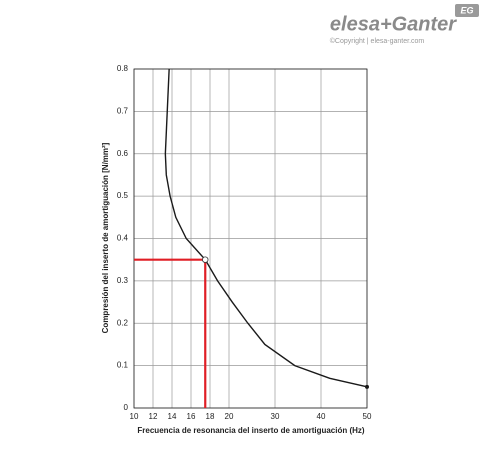 The image size is (488, 454). What do you see at coordinates (377, 41) in the screenshot?
I see `copyright: ©Copyright | elesa-ganter.com` at bounding box center [377, 41].